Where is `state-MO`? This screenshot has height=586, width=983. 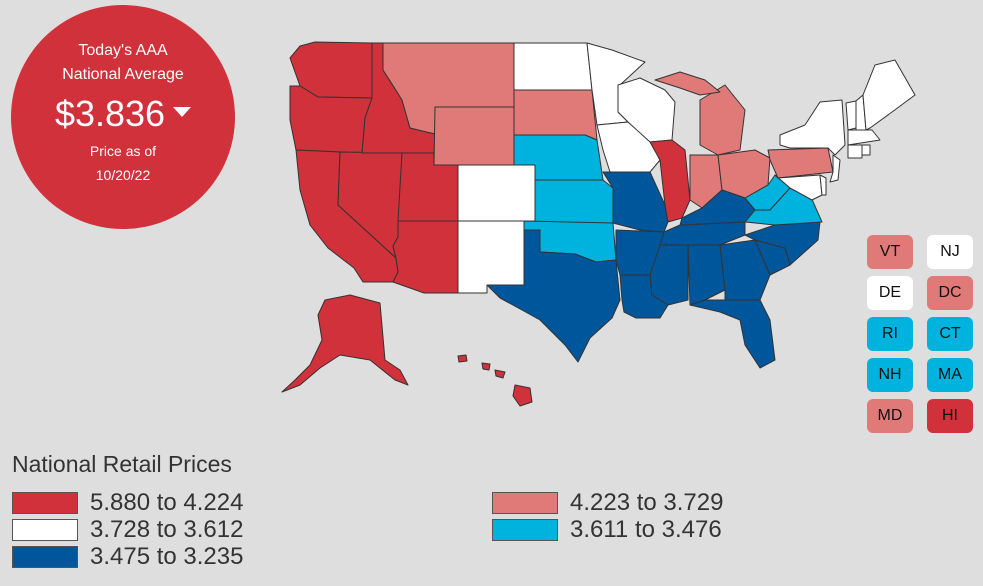 state-MO is located at coordinates (635, 202).